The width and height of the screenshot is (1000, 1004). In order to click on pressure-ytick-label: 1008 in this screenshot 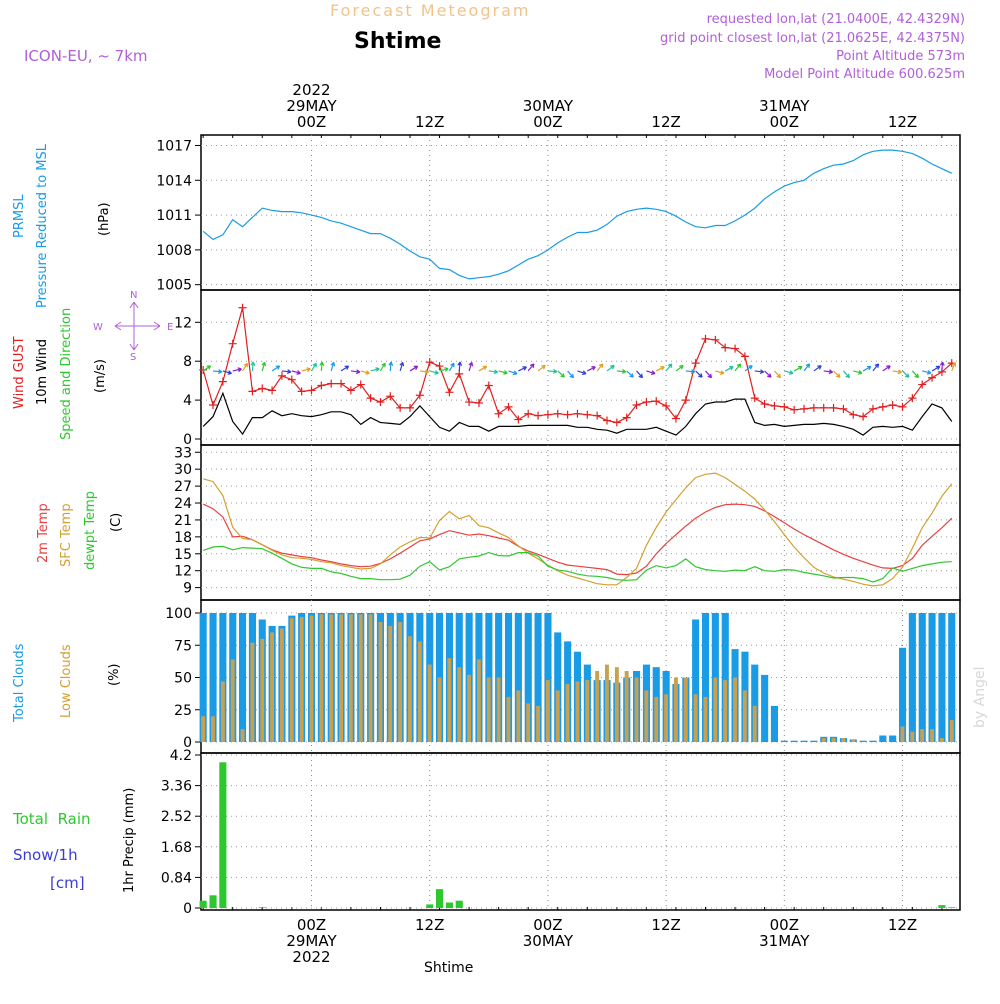, I will do `click(174, 251)`.